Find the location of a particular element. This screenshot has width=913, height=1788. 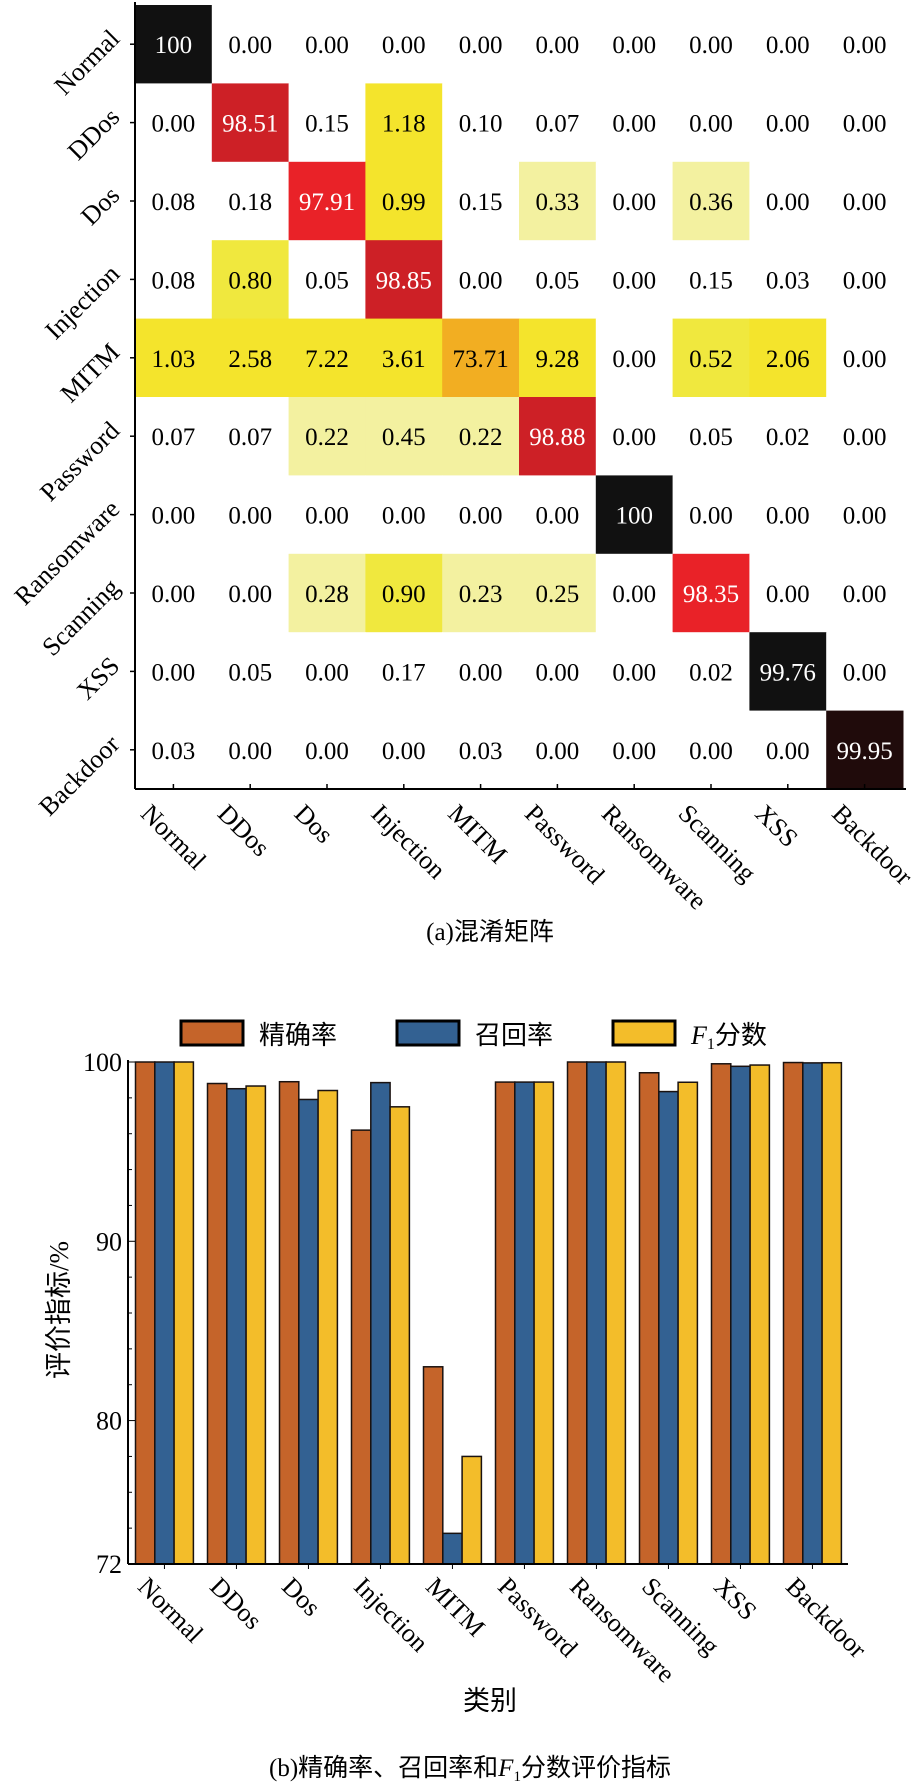

heatmap-row-label: MITM is located at coordinates (90, 373).